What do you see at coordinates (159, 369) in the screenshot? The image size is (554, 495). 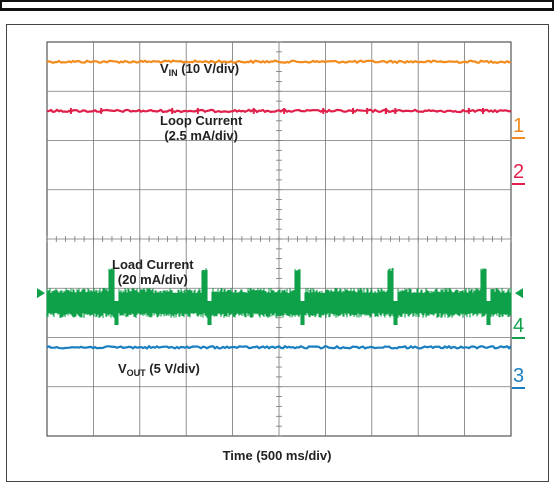 I see `vout-label: VOUT (5 V/div)` at bounding box center [159, 369].